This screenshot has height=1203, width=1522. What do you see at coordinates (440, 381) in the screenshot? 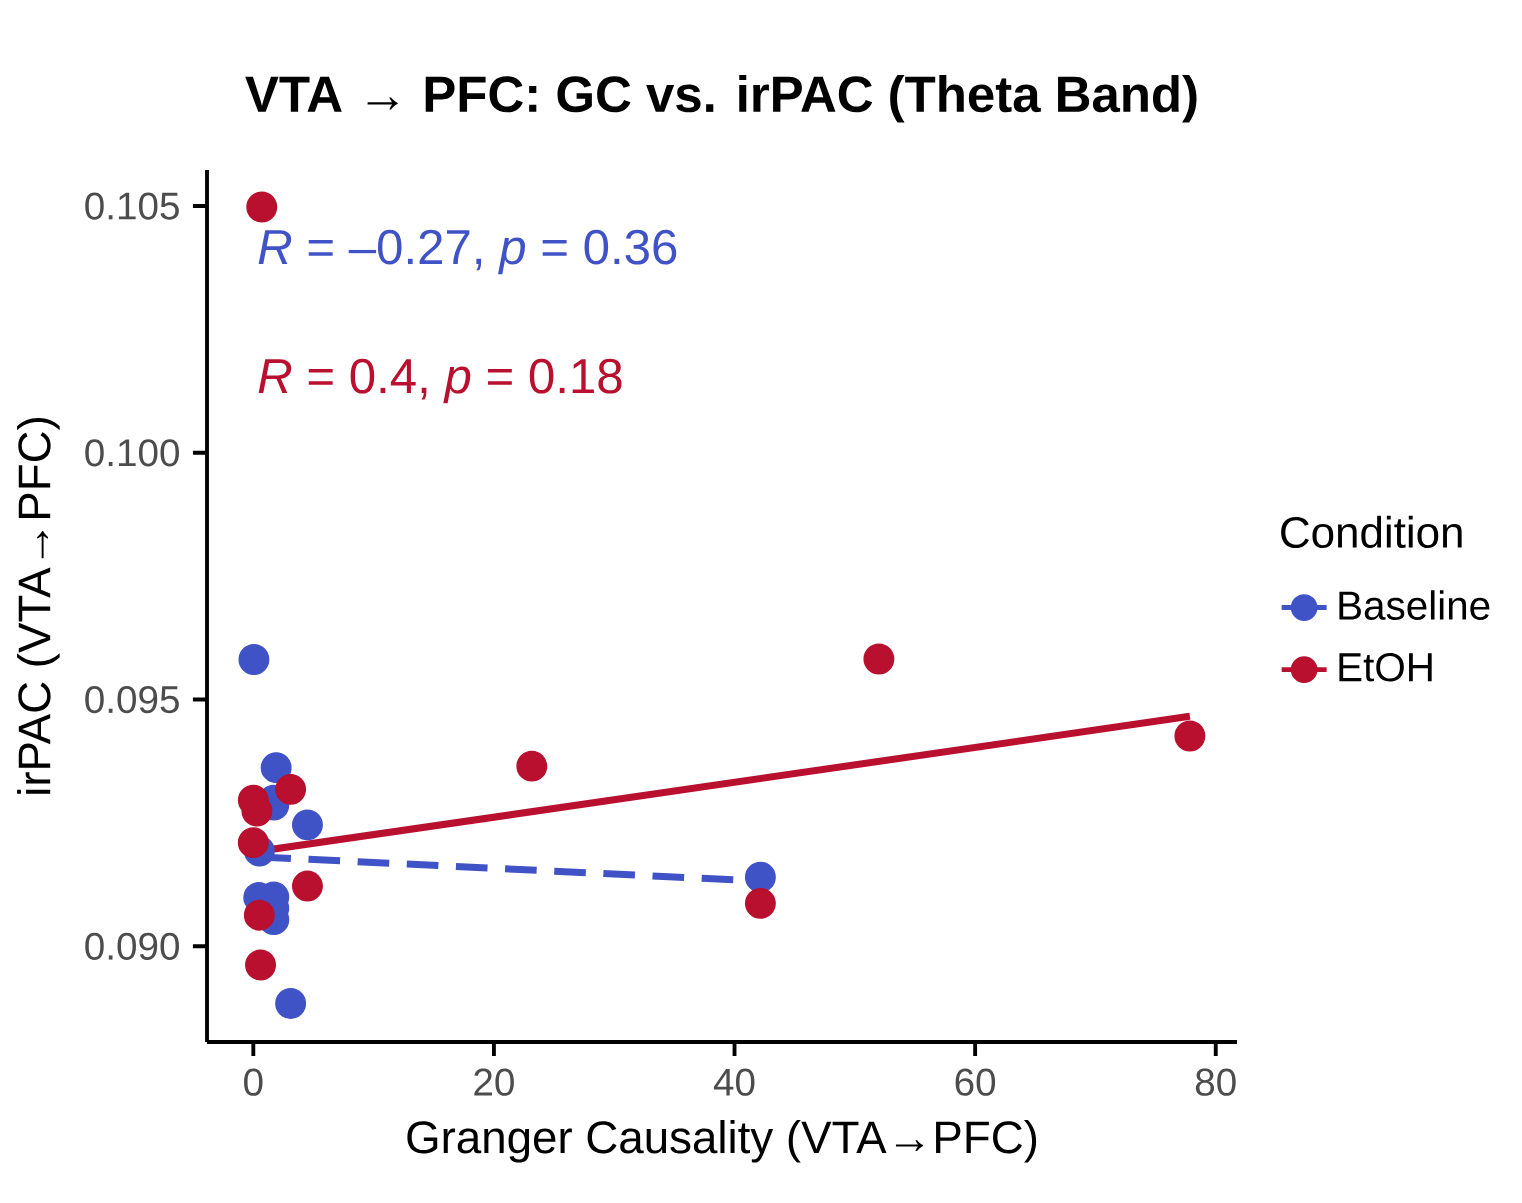
I see `annotation: R = 0.4, p = 0.18` at bounding box center [440, 381].